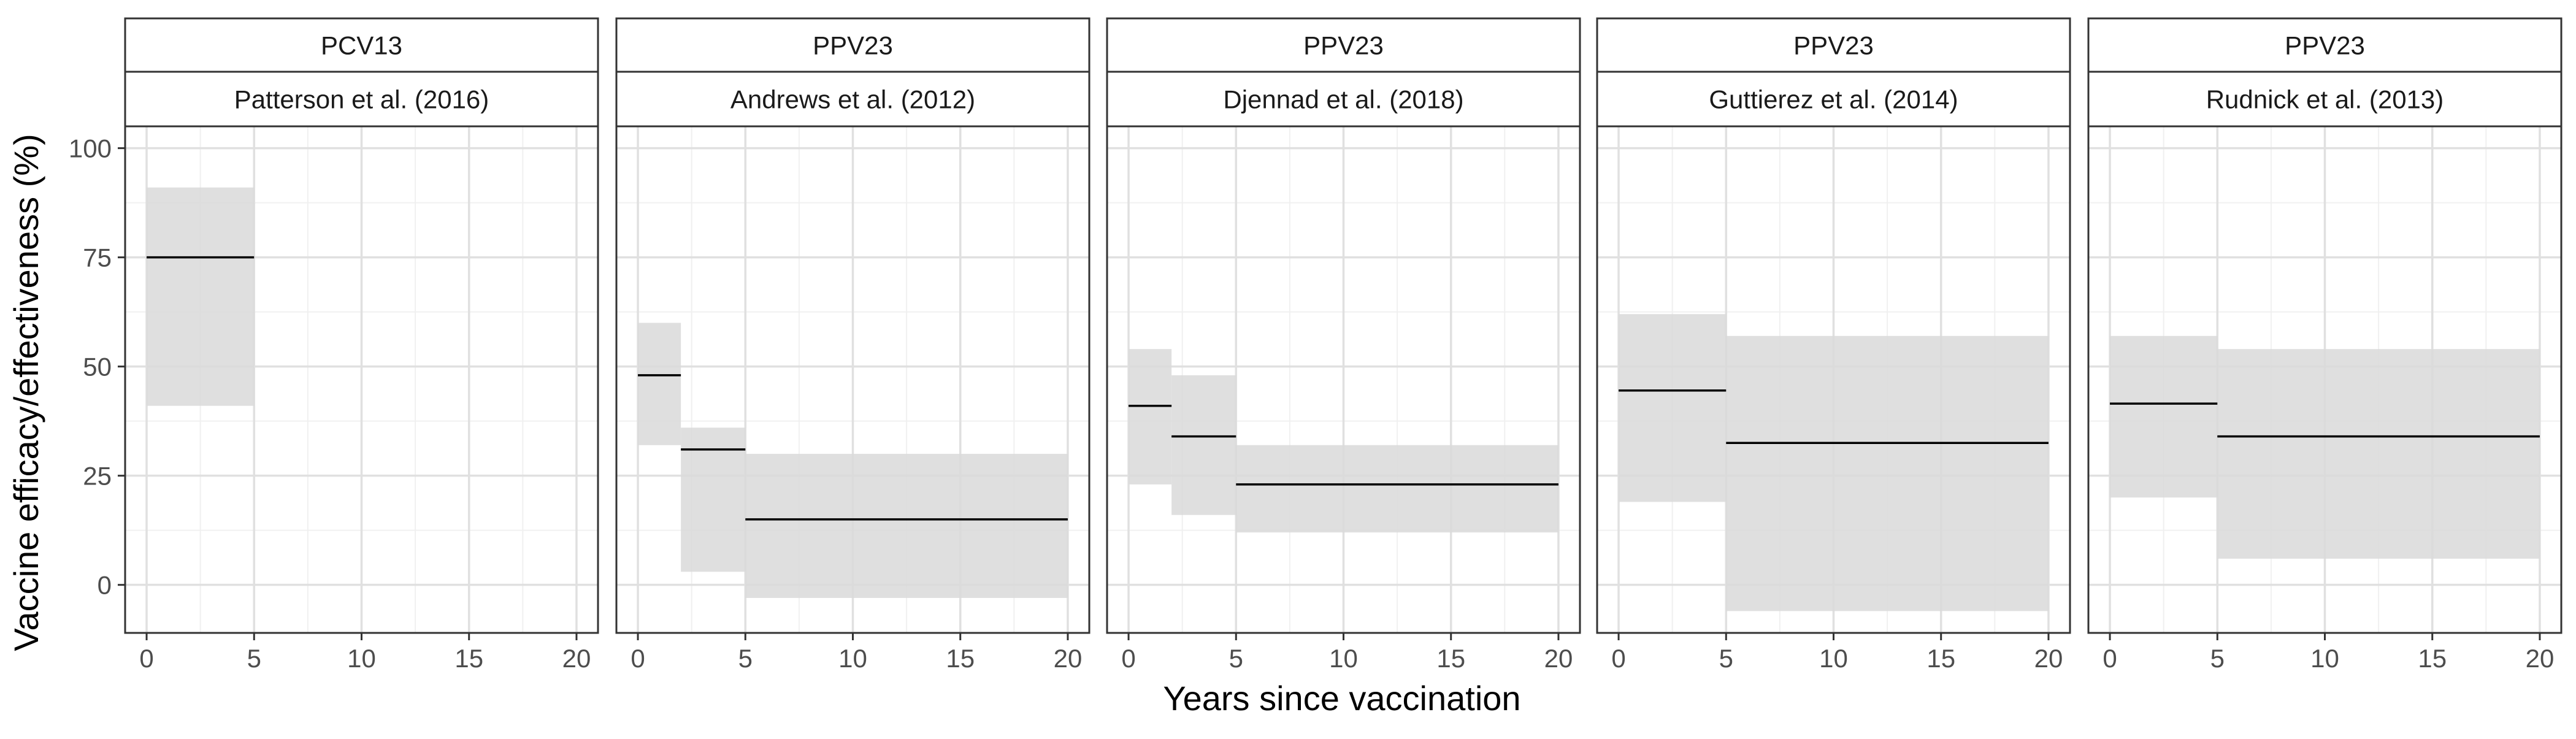 The image size is (2576, 739). Describe the element at coordinates (1341, 699) in the screenshot. I see `x-axis-title: Years since vaccination` at that location.